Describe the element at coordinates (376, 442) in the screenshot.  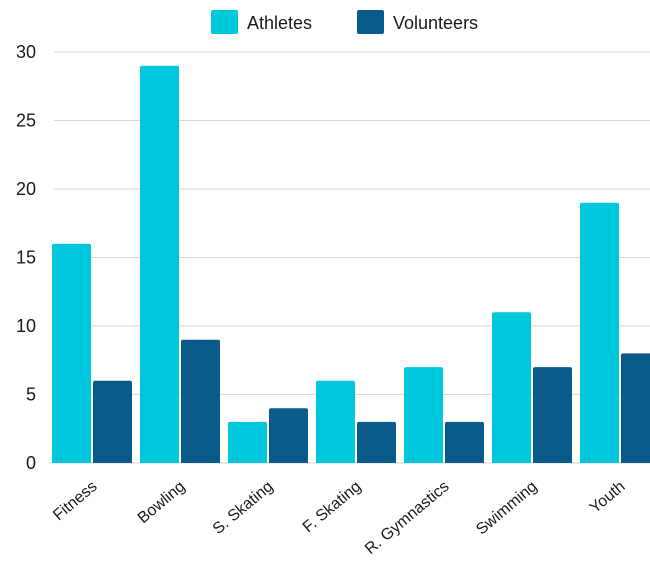
I see `bar-volunteers-f-skating` at that location.